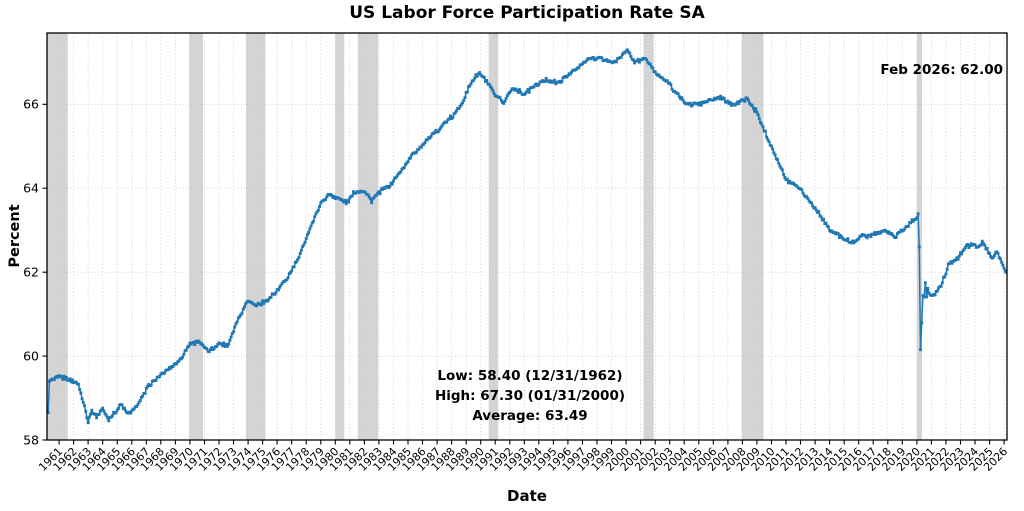 The width and height of the screenshot is (1024, 511). Describe the element at coordinates (530, 416) in the screenshot. I see `annotation-average: Average: 63.49` at that location.